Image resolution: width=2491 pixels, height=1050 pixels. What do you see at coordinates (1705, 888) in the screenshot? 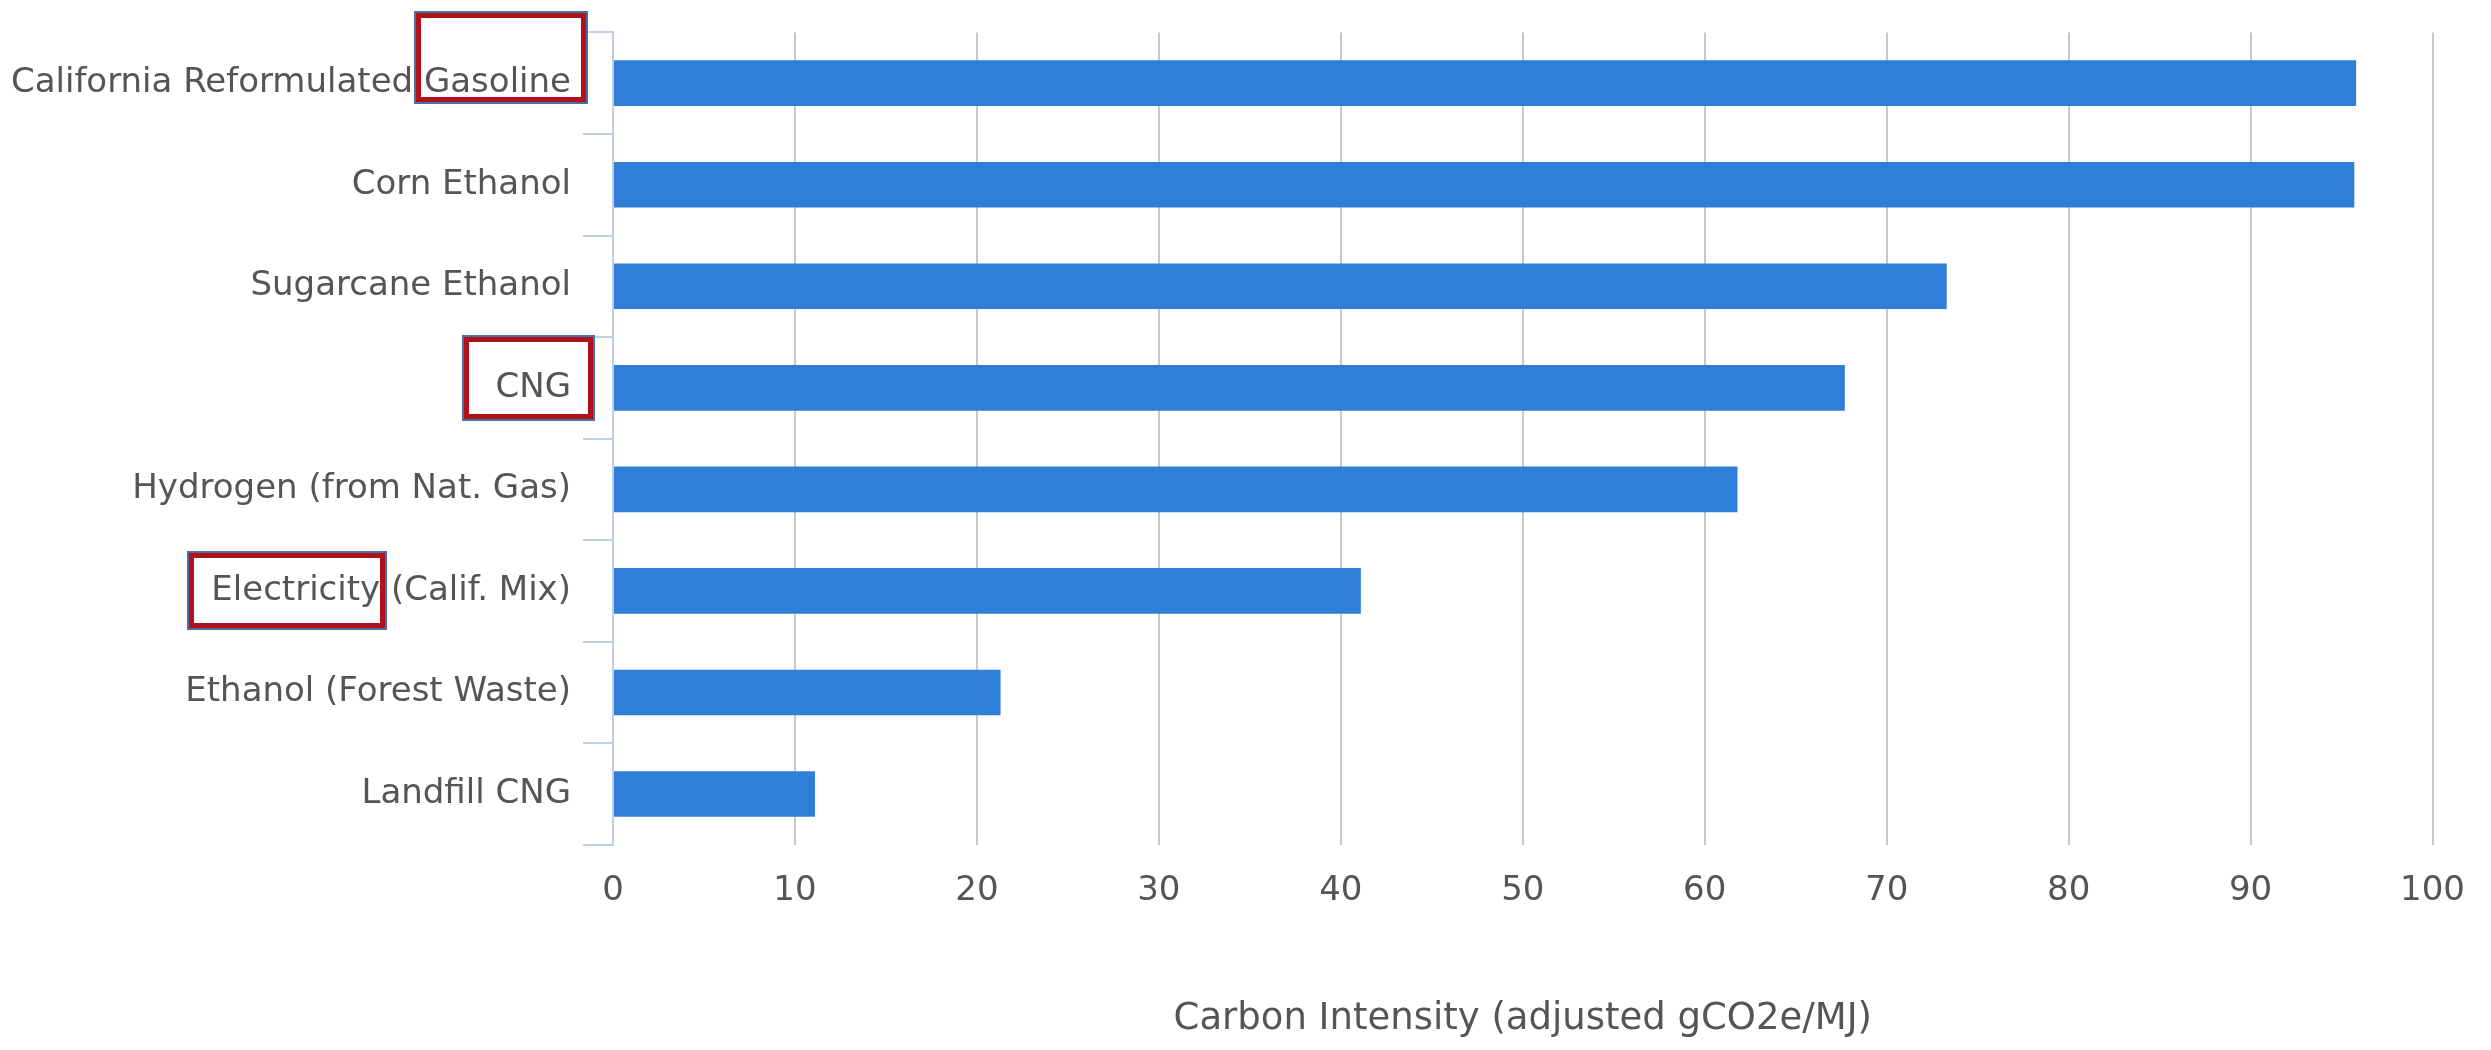
I see `x-tick-label: 60` at bounding box center [1705, 888].